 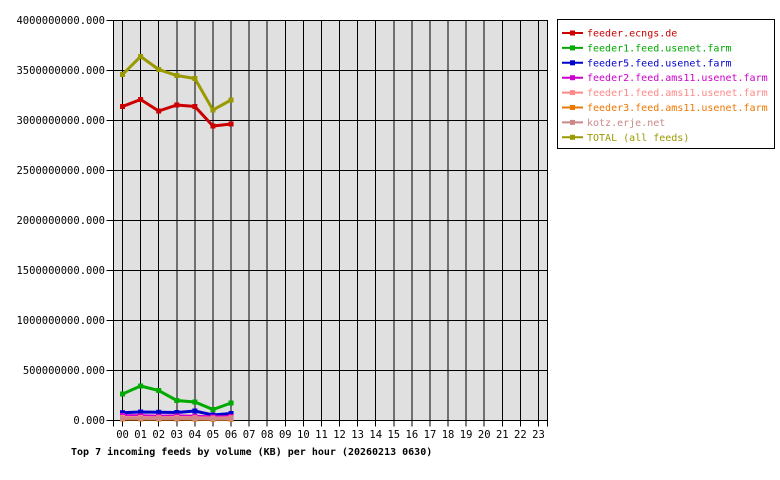 I want to click on y-tick-label: 4000000000.000, so click(x=60, y=21).